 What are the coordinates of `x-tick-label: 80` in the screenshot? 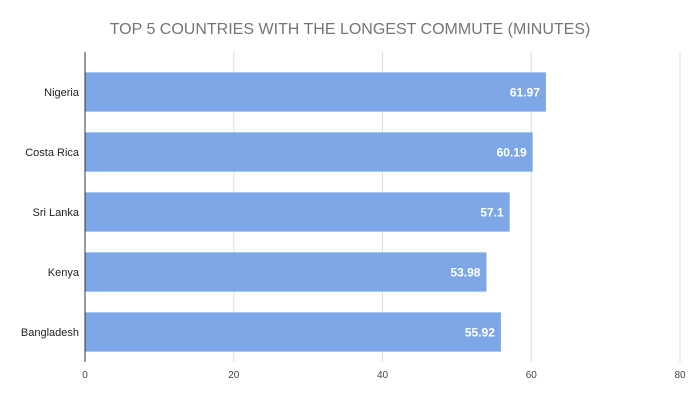 It's located at (680, 375).